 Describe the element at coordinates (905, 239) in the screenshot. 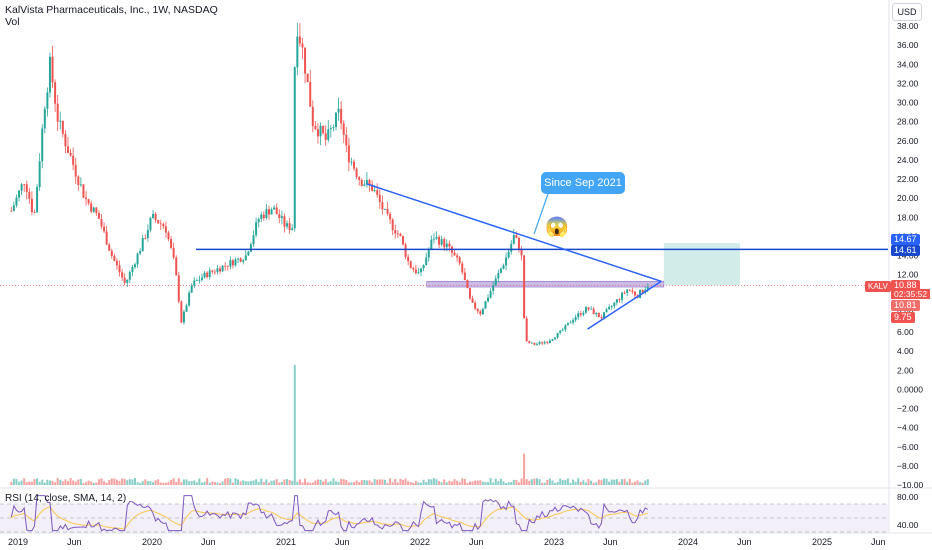

I see `resistance-price-tag-1: 14.67` at that location.